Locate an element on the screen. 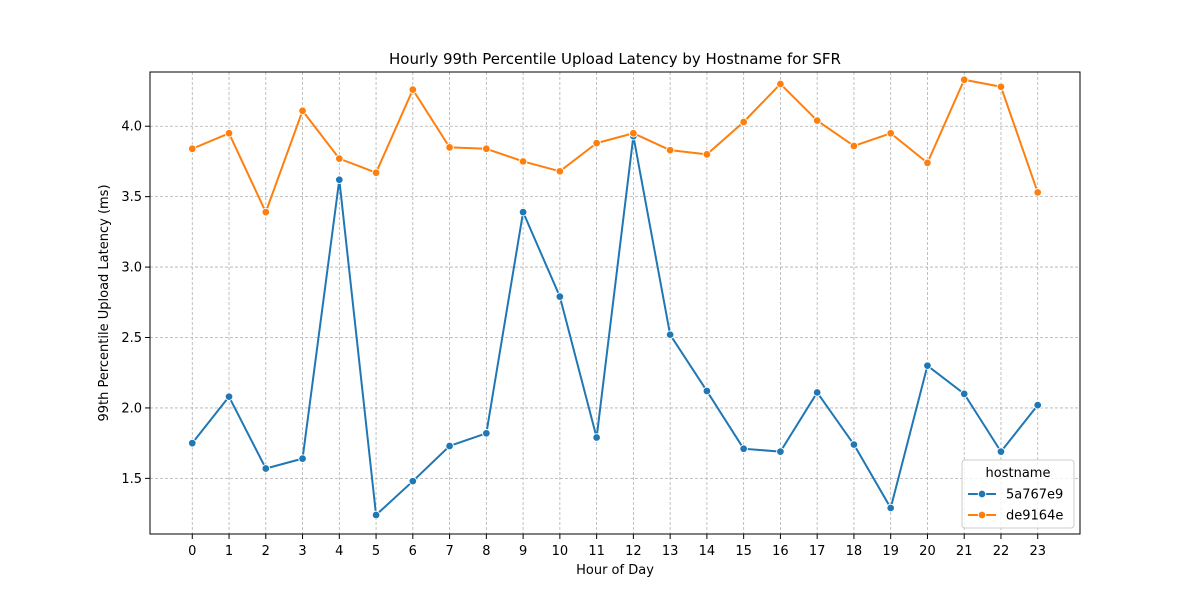  y-tick-label: 4.0 is located at coordinates (131, 127).